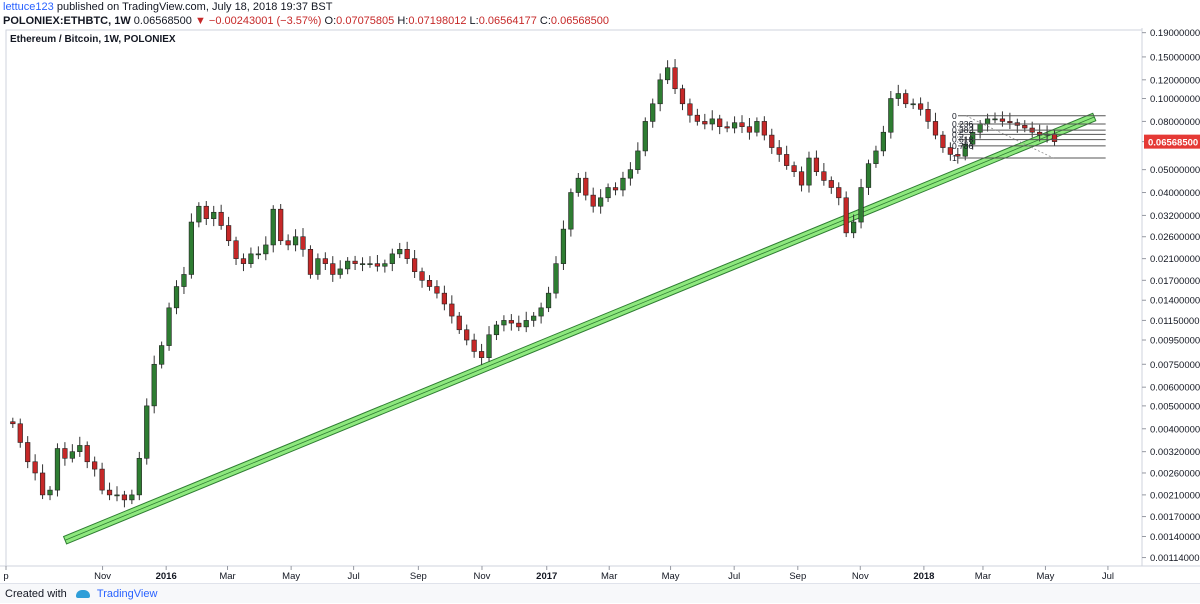  I want to click on y-tick-label: 0.05000000, so click(1175, 170).